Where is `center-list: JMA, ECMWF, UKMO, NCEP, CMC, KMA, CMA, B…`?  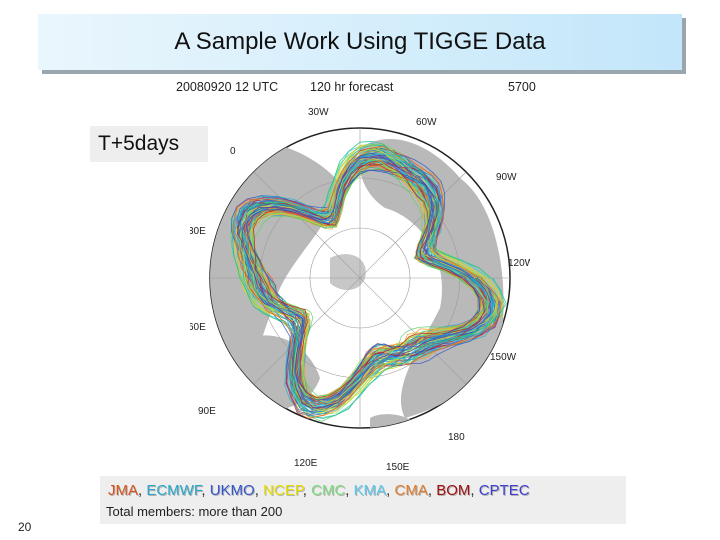 center-list: JMA, ECMWF, UKMO, NCEP, CMC, KMA, CMA, B… is located at coordinates (319, 490).